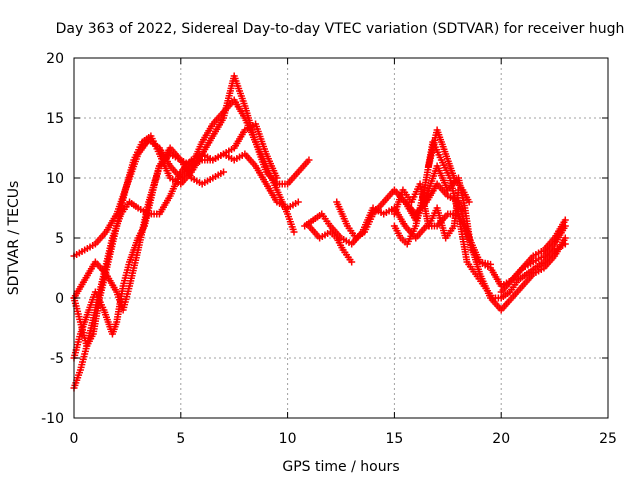 This screenshot has height=480, width=640. Describe the element at coordinates (52, 239) in the screenshot. I see `y-tick-labels: -10 -5 0 5 10 15 20` at that location.